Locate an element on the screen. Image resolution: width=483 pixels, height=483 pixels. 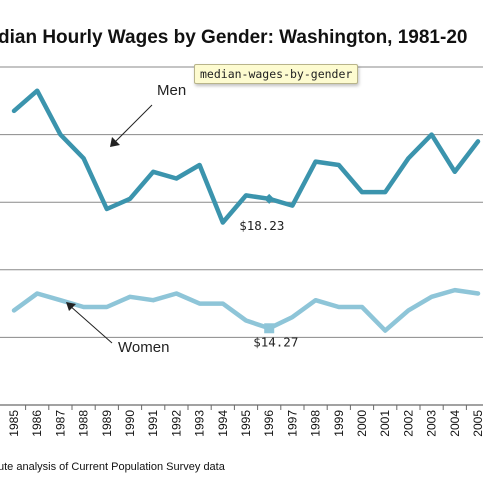
x-tick-label: 1995 is located at coordinates (246, 423).